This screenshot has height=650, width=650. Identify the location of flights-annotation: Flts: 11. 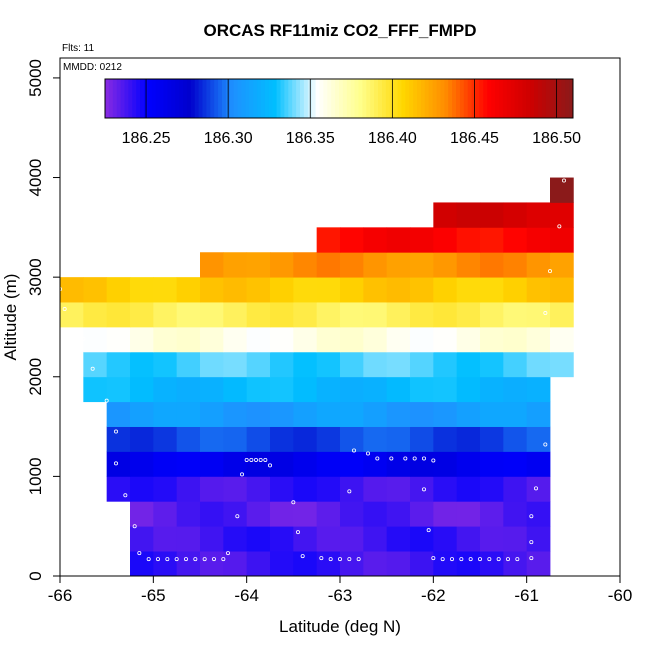
(78, 48).